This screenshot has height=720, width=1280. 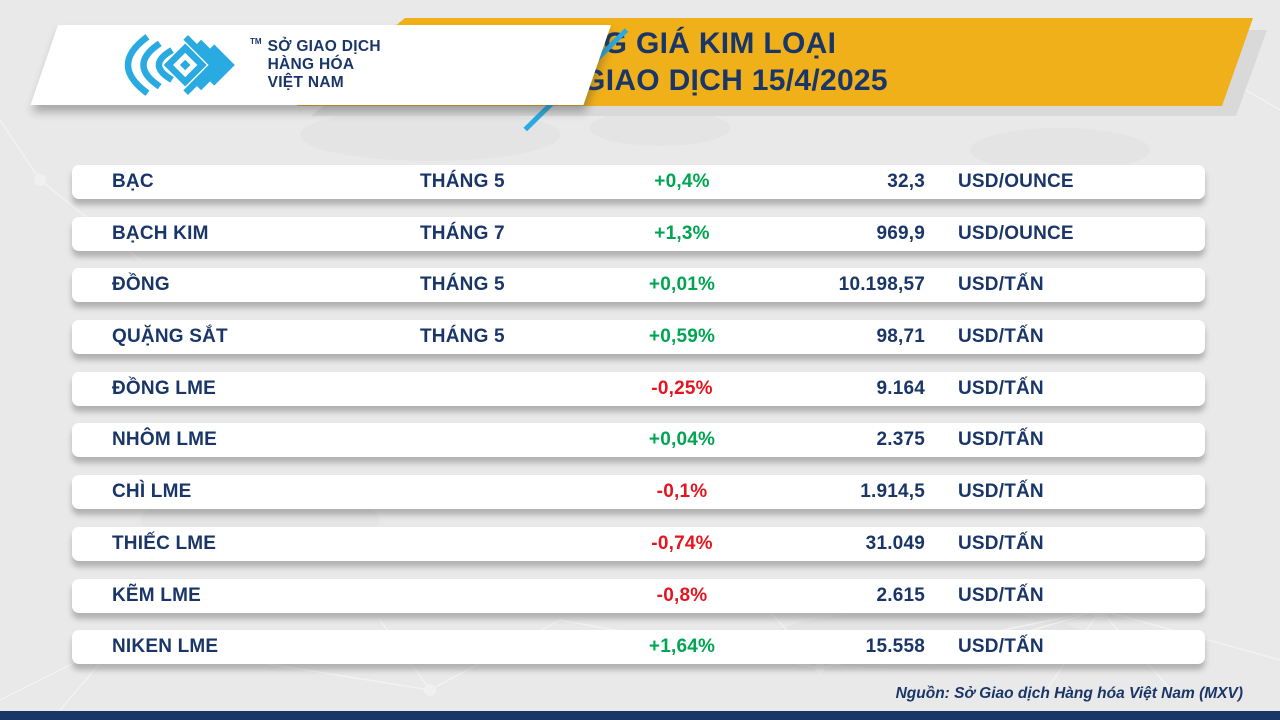 What do you see at coordinates (165, 647) in the screenshot?
I see `commodity-name: NIKEN LME` at bounding box center [165, 647].